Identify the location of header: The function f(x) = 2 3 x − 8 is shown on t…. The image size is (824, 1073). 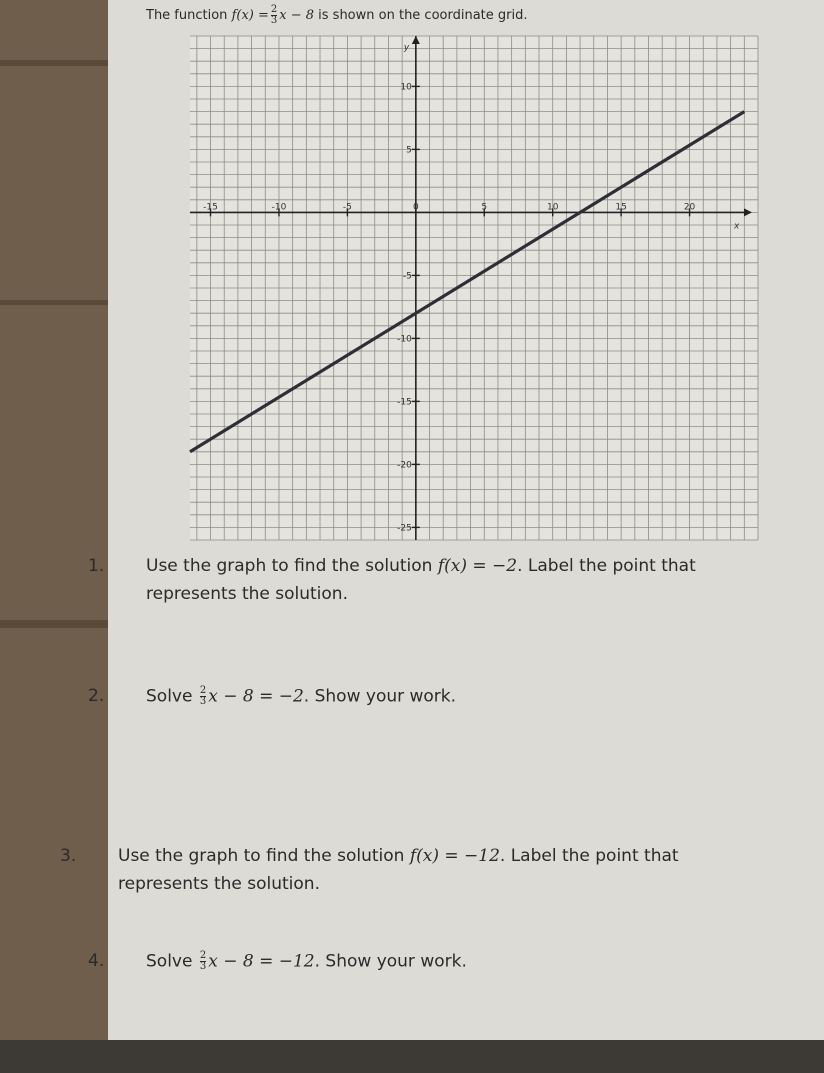
(337, 15).